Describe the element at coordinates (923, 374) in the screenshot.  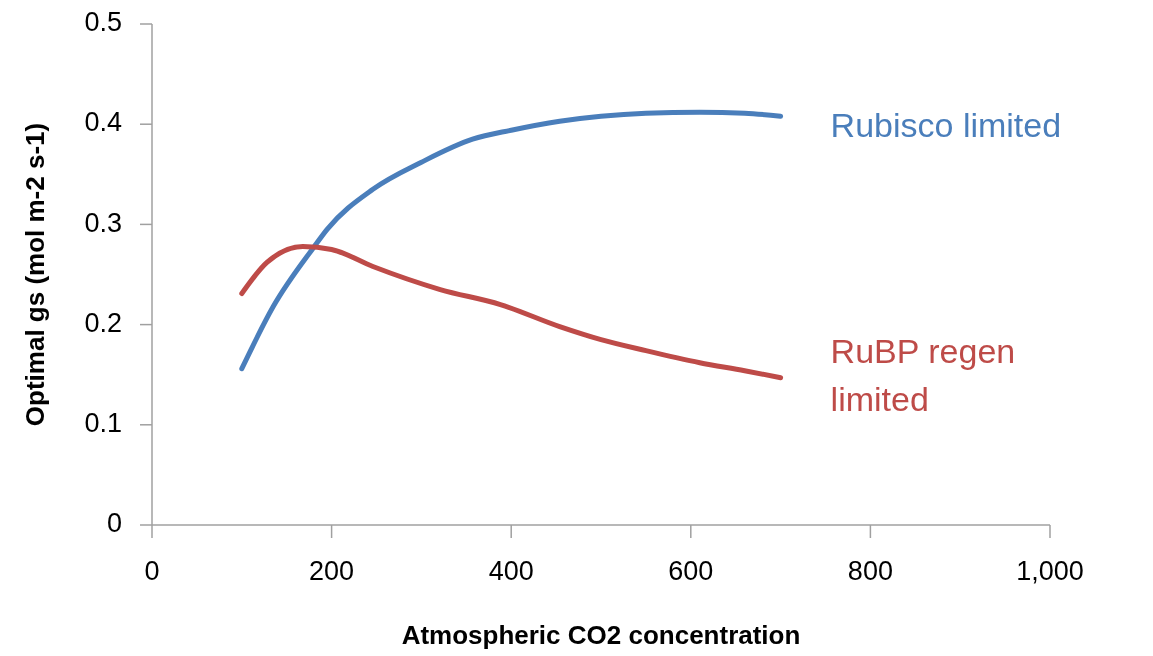
I see `series-label: RuBP regen limited` at that location.